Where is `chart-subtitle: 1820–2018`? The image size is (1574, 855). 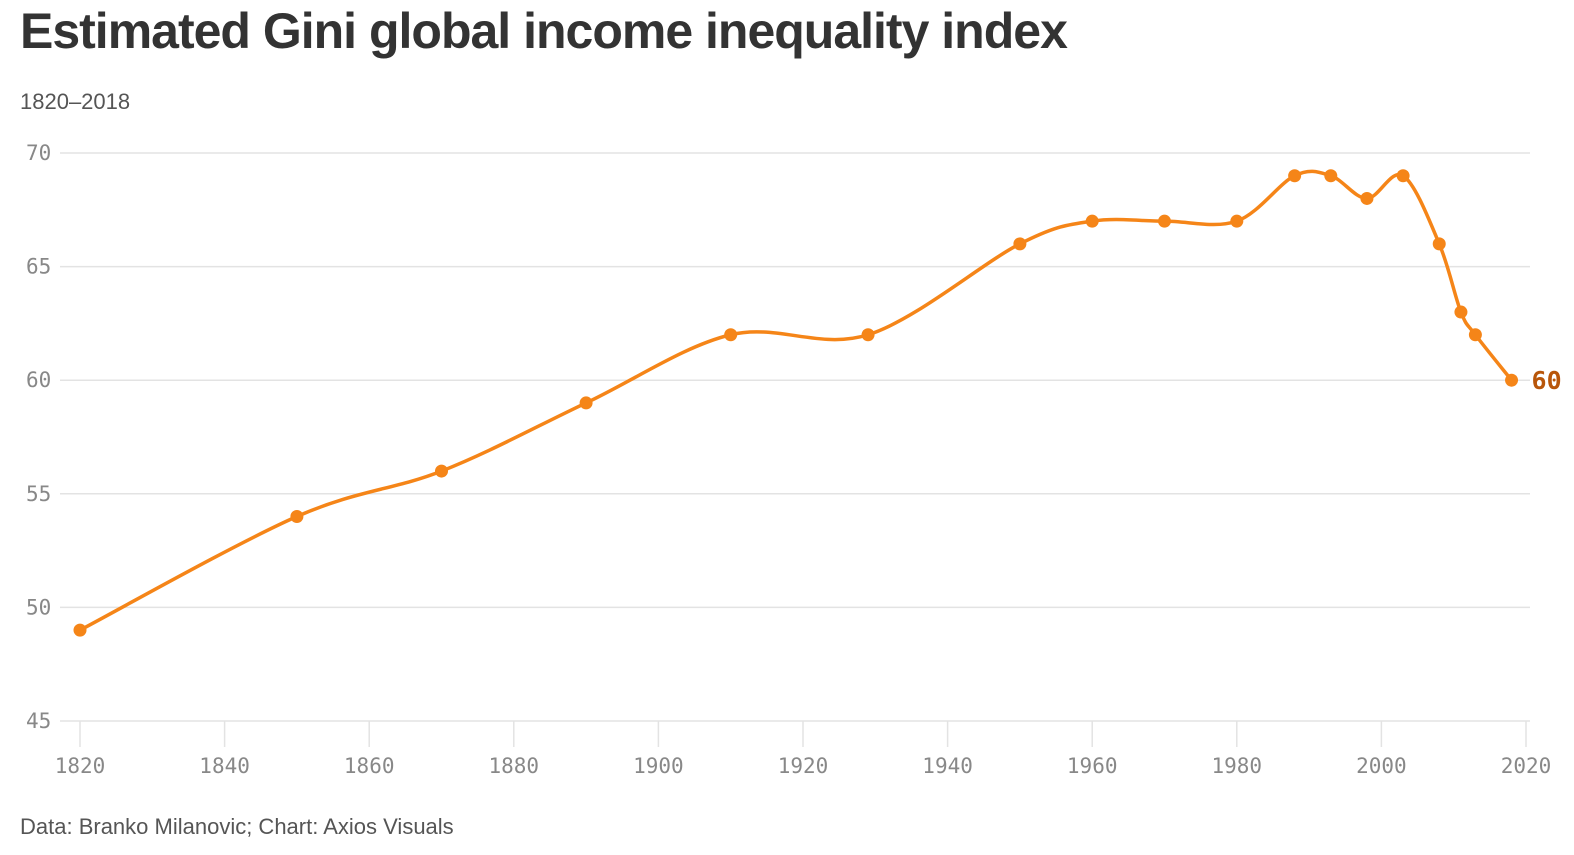
chart-subtitle: 1820–2018 is located at coordinates (75, 101).